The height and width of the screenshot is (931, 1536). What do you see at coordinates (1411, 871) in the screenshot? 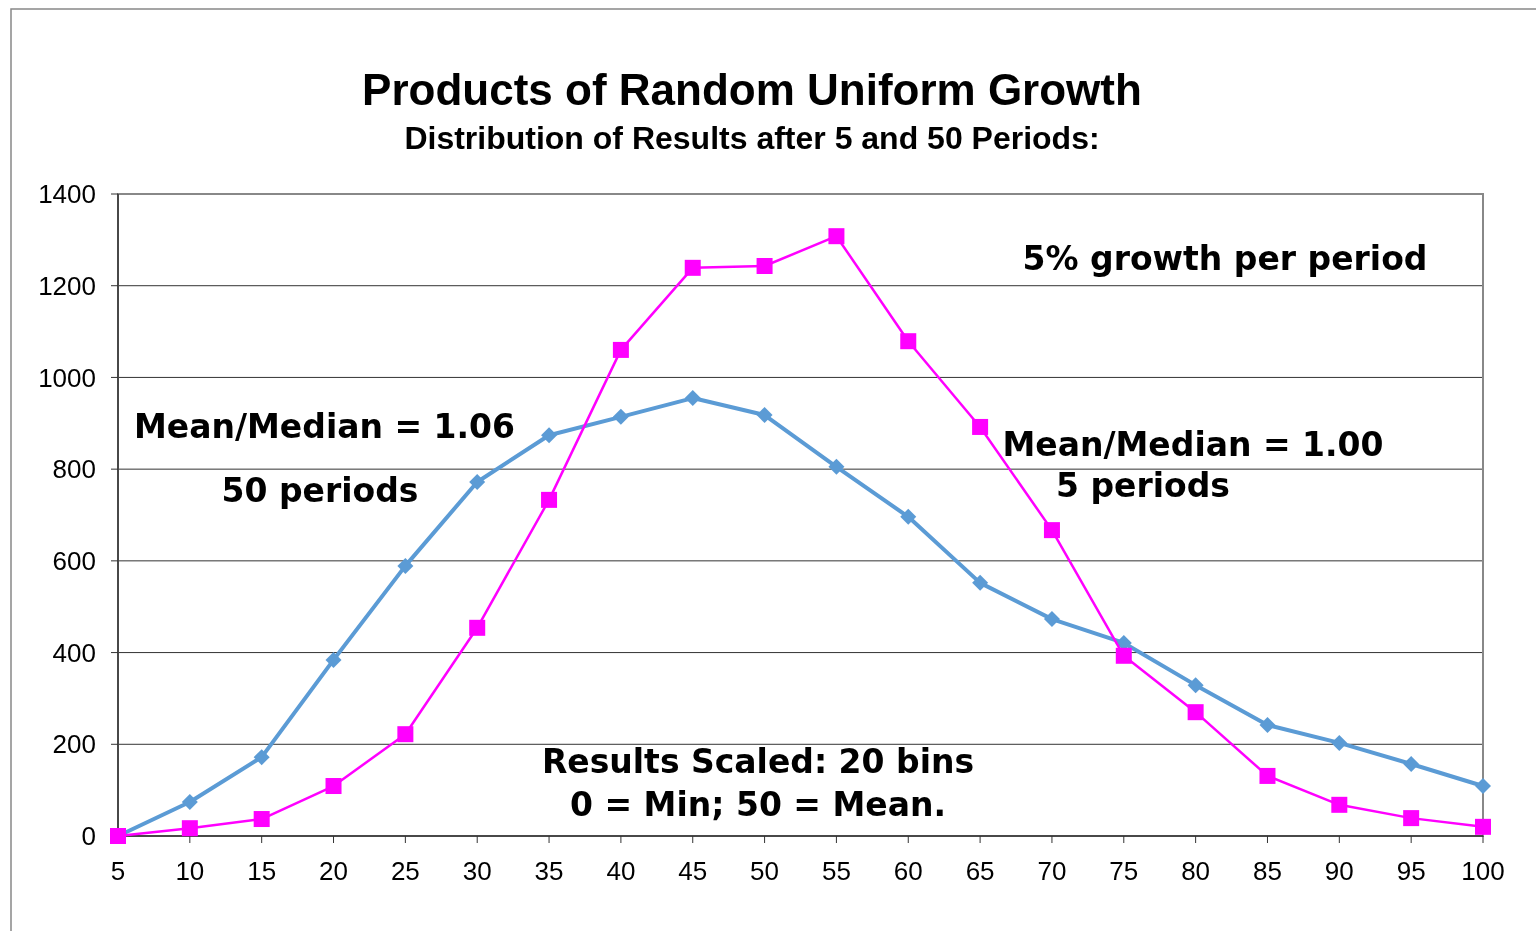
I see `x-tick-label: 95` at bounding box center [1411, 871].